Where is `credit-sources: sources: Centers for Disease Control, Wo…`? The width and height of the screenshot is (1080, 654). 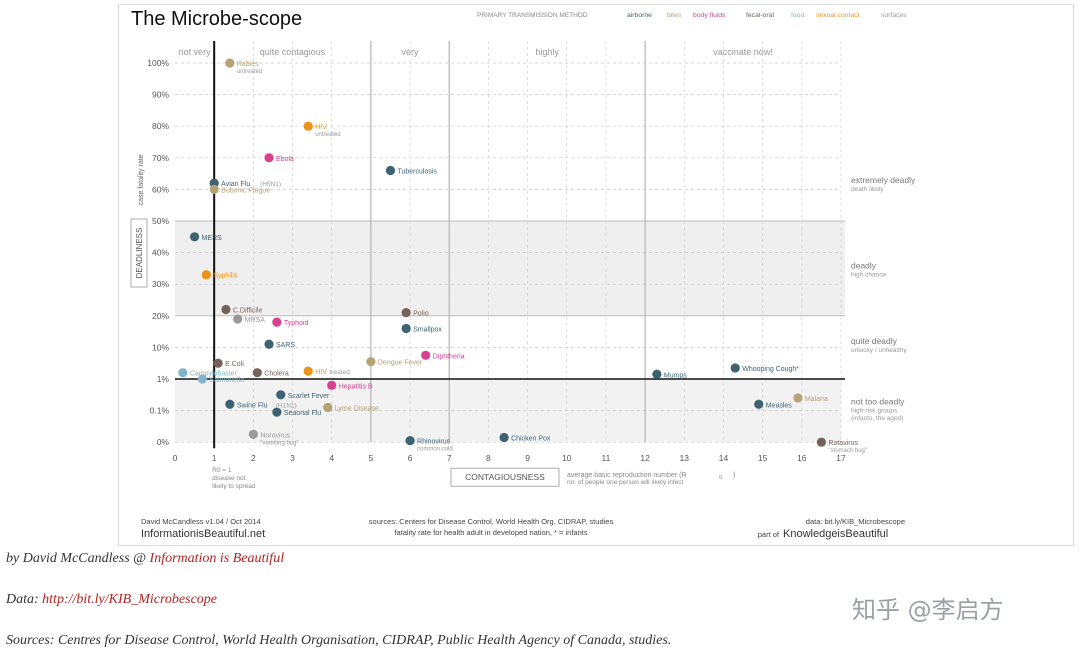
credit-sources: sources: Centers for Disease Control, Wo… is located at coordinates (491, 521).